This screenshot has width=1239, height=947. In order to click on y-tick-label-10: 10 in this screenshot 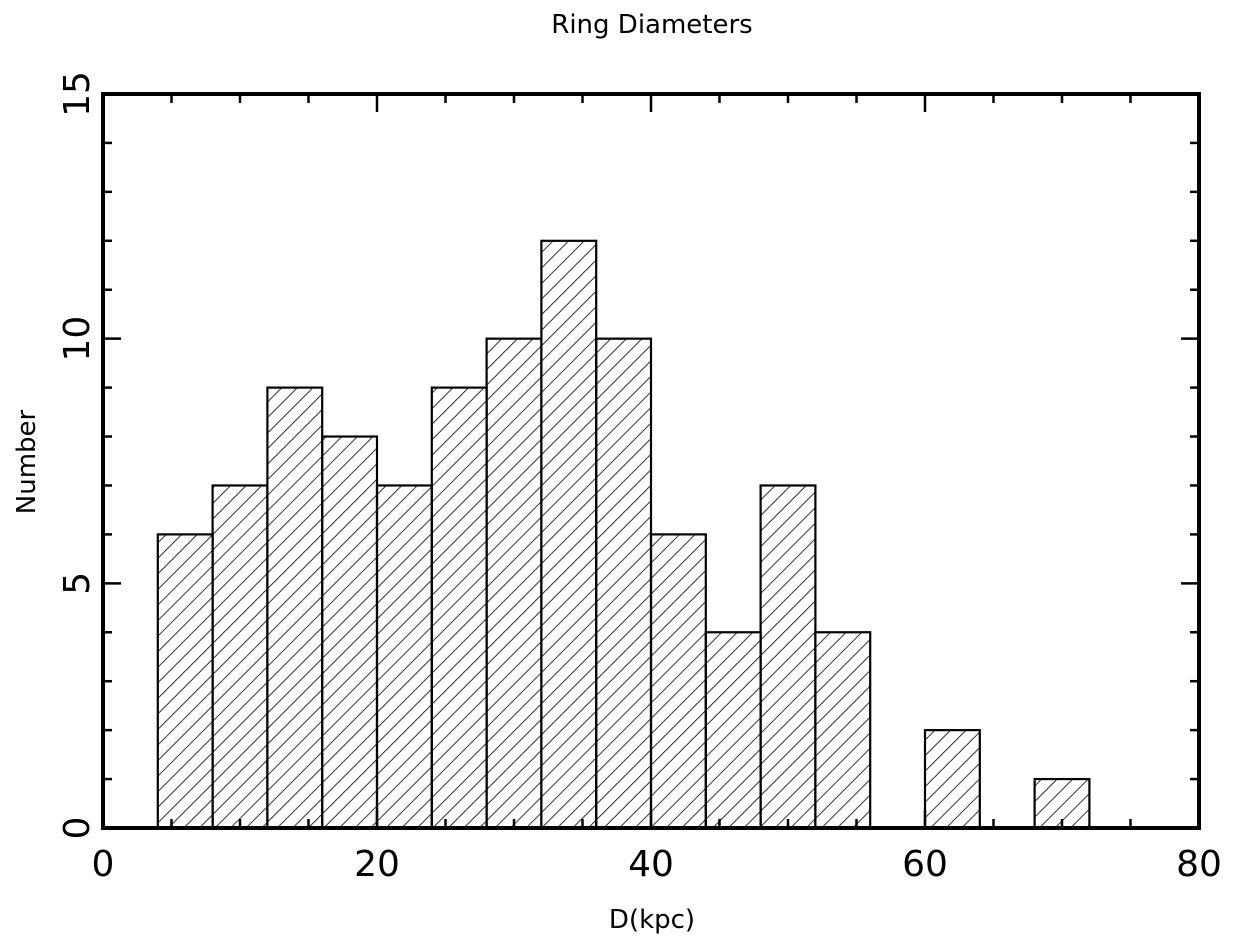, I will do `click(77, 339)`.